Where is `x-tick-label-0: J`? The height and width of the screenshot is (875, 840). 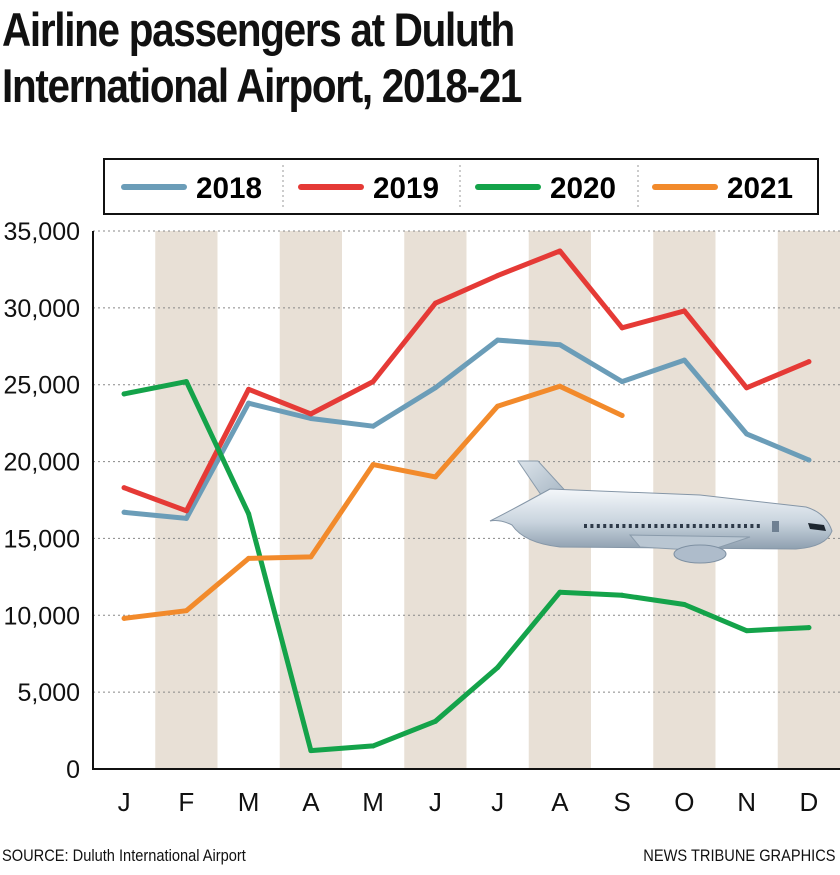 x-tick-label-0: J is located at coordinates (124, 802).